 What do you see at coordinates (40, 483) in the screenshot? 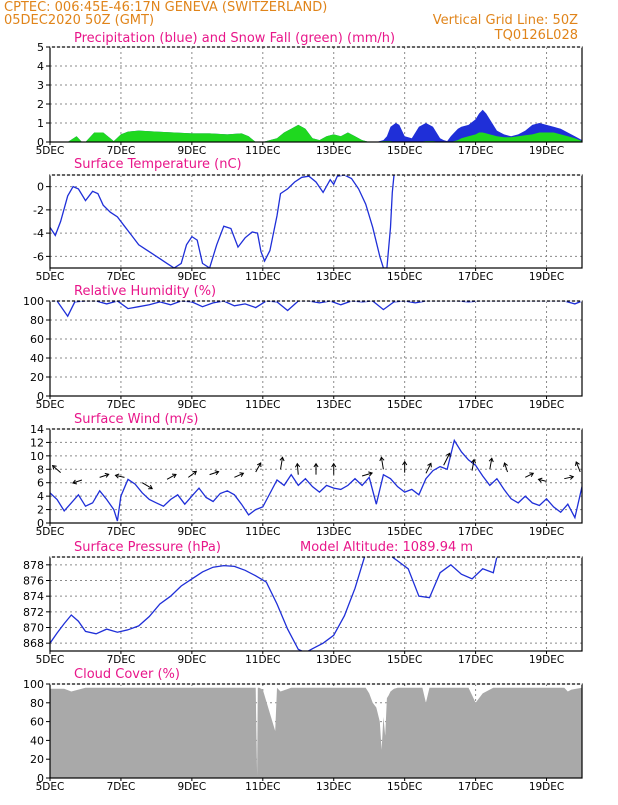
I see `wind-ytick-label: 6` at bounding box center [40, 483].